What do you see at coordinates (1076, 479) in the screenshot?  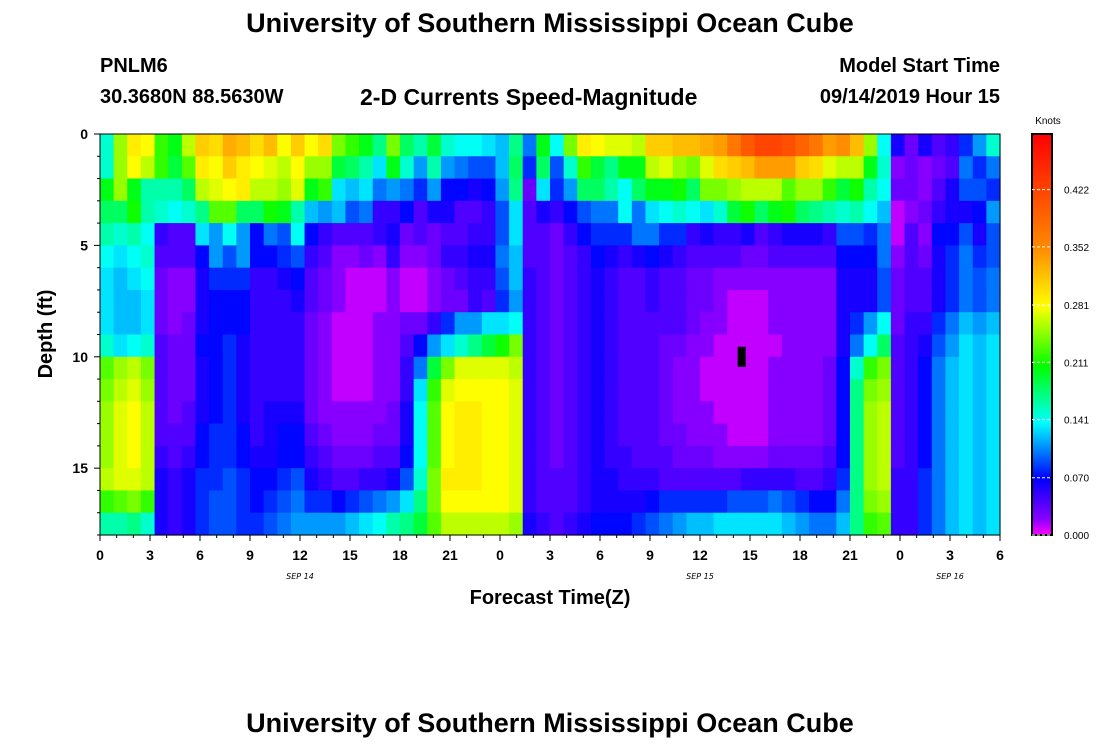 I see `colorbar-tick-label: 0.070` at bounding box center [1076, 479].